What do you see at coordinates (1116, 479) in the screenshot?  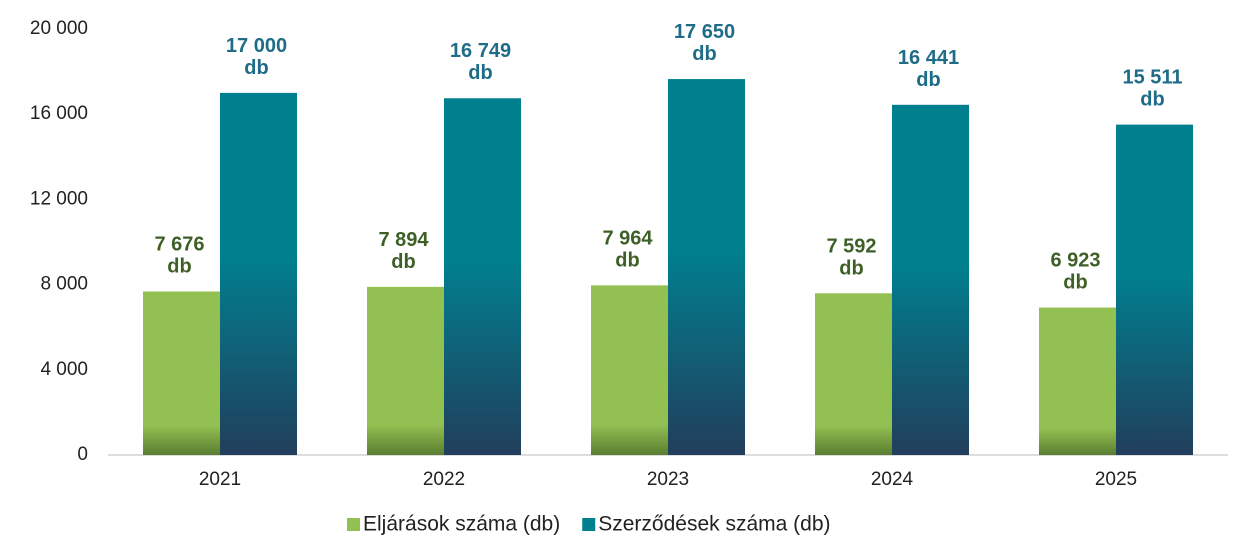 I see `x-tick-label: 2025` at bounding box center [1116, 479].